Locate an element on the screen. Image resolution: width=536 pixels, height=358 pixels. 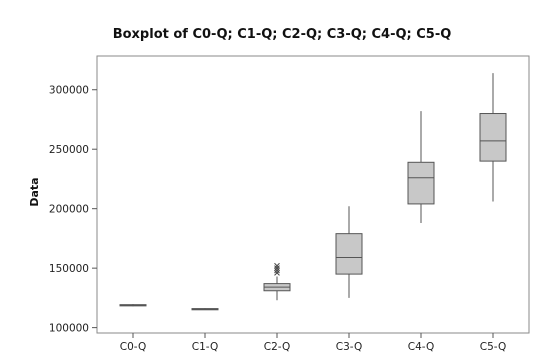
x-tick-label: C2-Q is located at coordinates (277, 347).